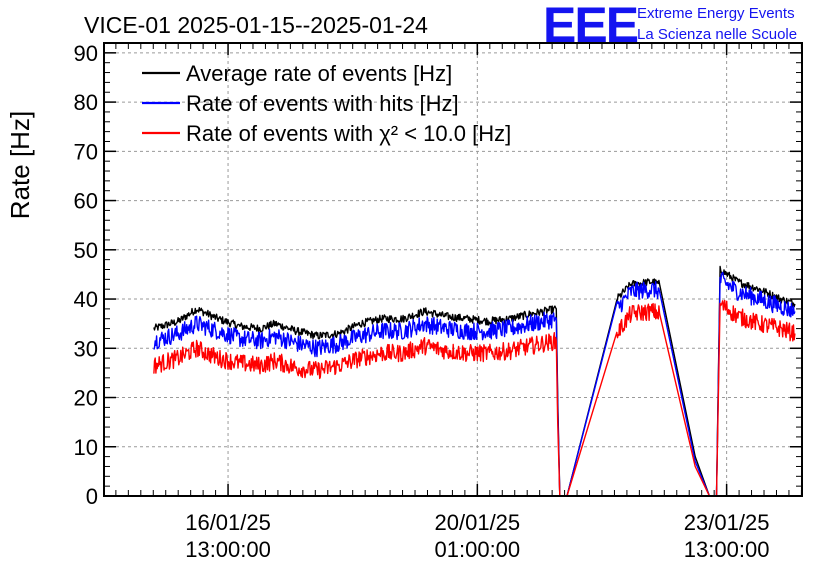  Describe the element at coordinates (716, 13) in the screenshot. I see `logo-line-1: Extreme Energy Events` at that location.